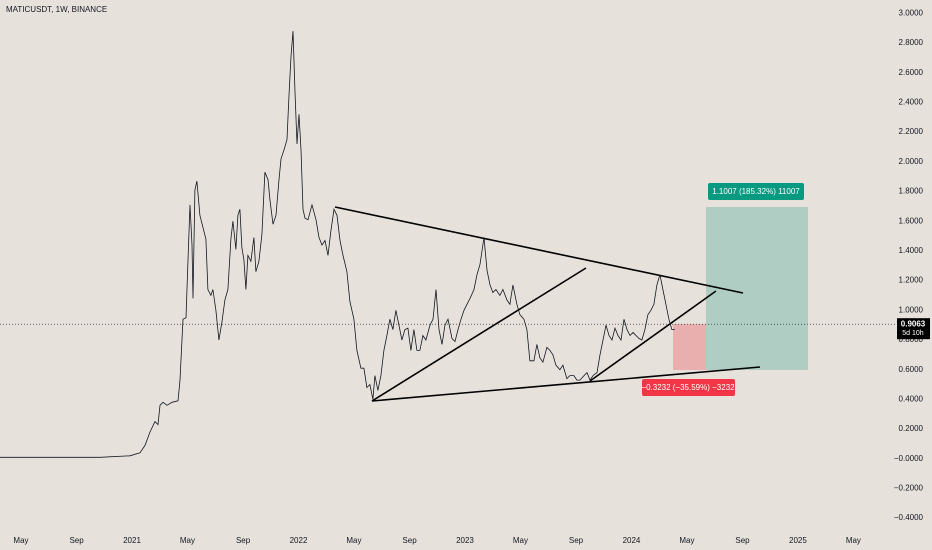 The height and width of the screenshot is (550, 932). What do you see at coordinates (465, 540) in the screenshot?
I see `x-tick-label: 2023` at bounding box center [465, 540].